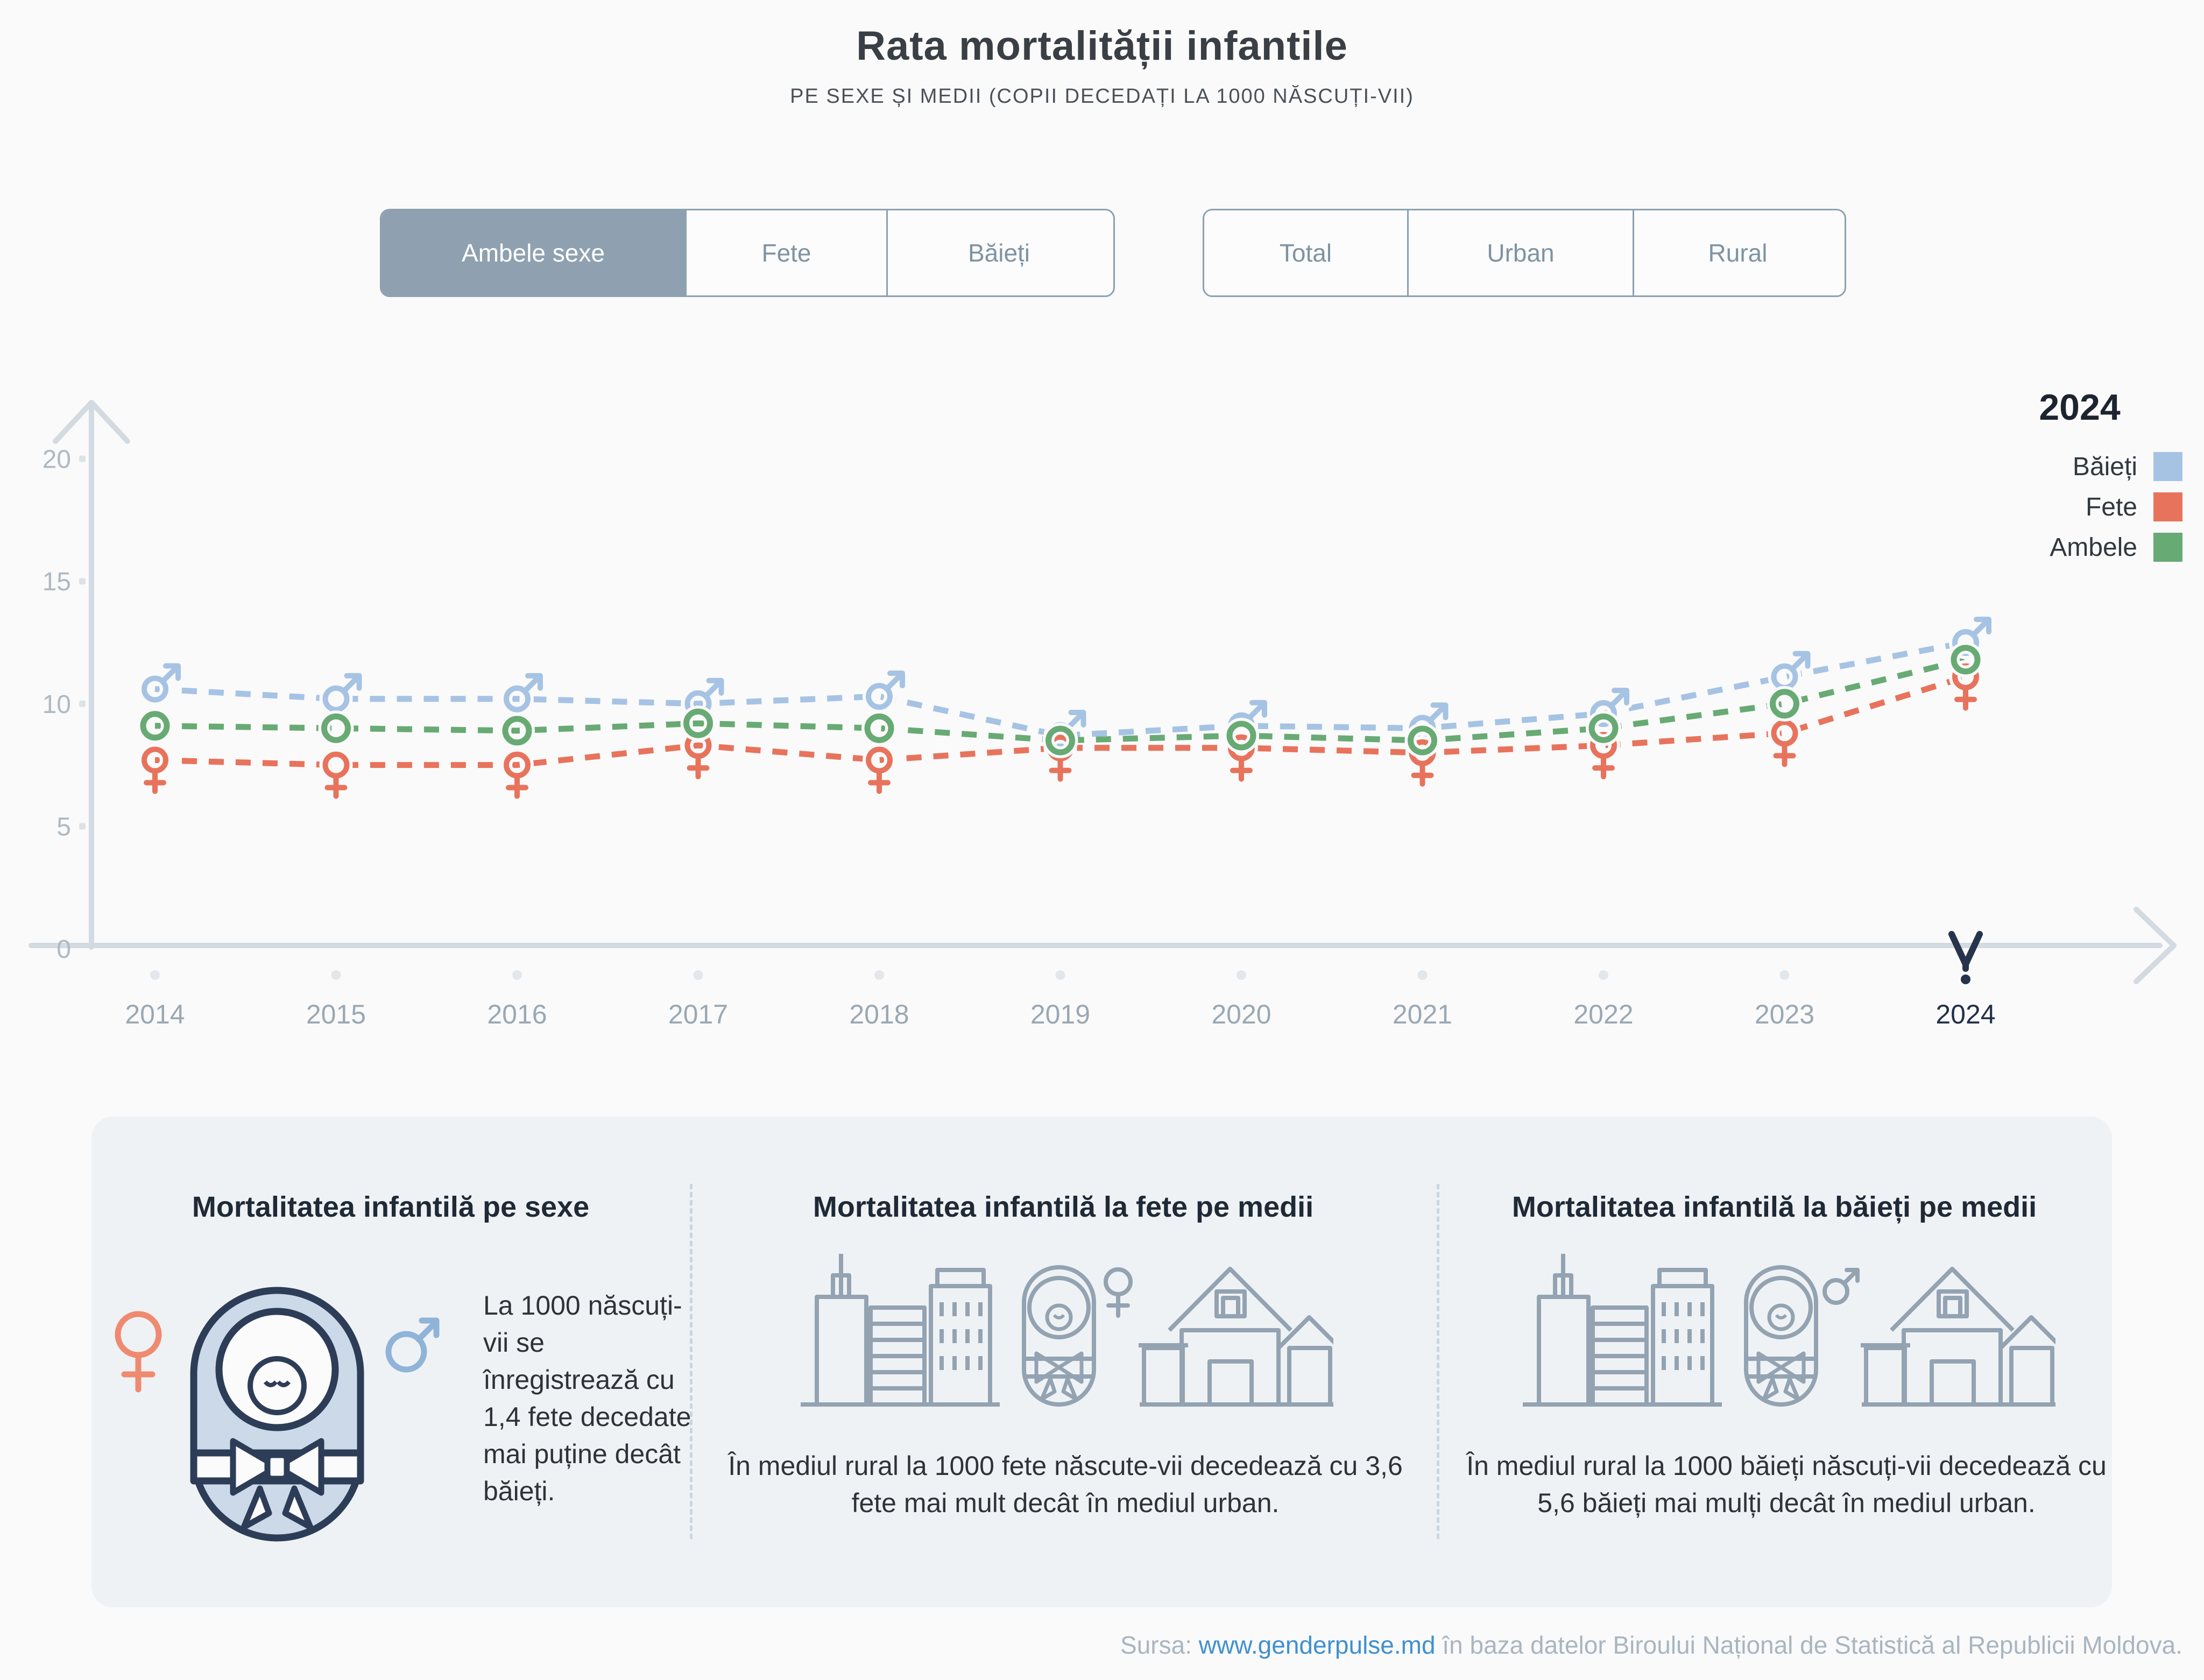 This screenshot has width=2204, height=1680. What do you see at coordinates (534, 252) in the screenshot?
I see `filter-ambele-sexe-button: Ambele sexe` at bounding box center [534, 252].